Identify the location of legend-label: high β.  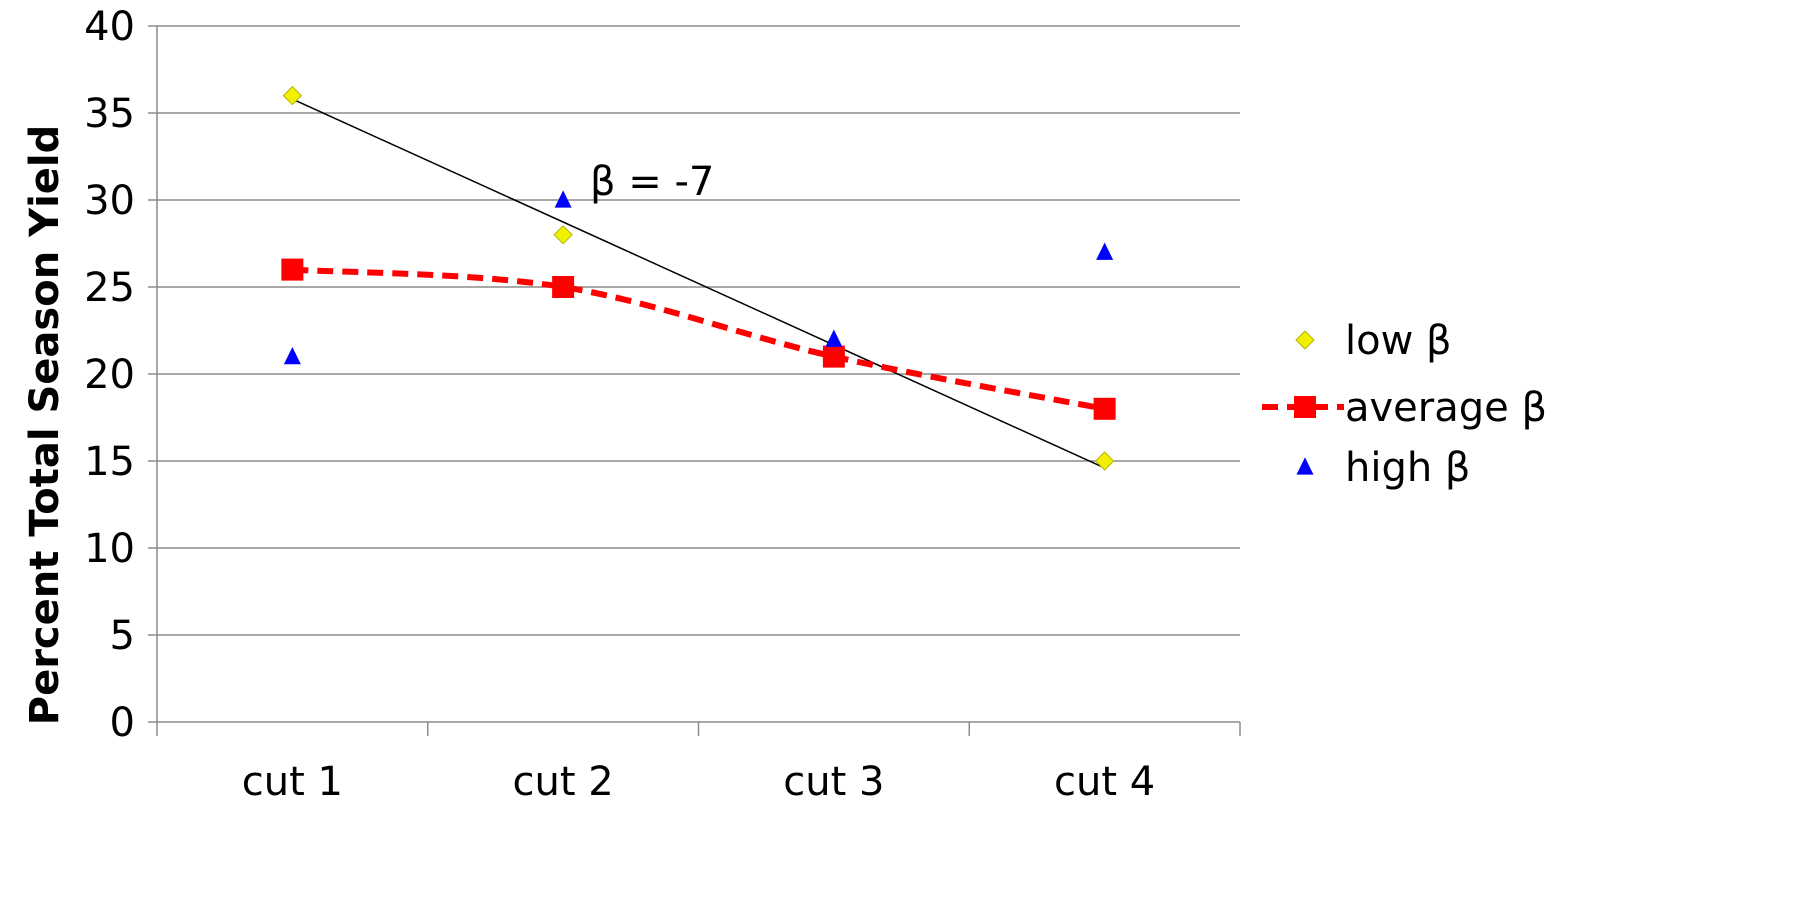
(1407, 468).